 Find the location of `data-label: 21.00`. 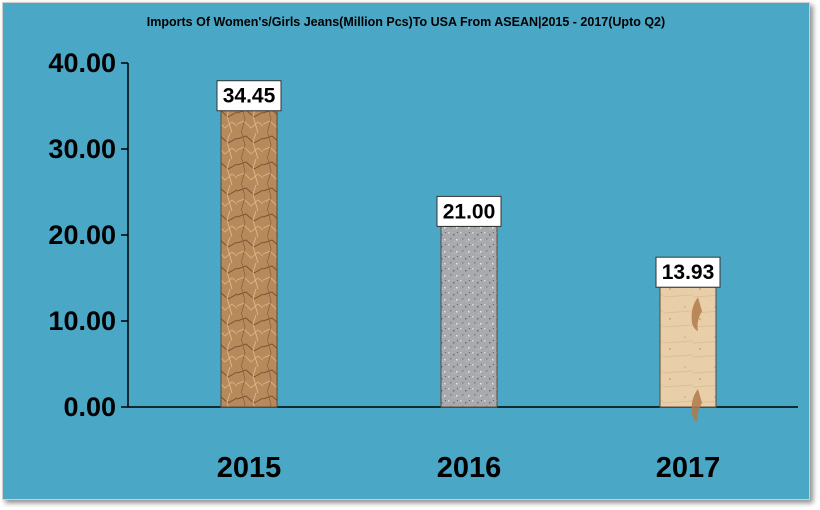

data-label: 21.00 is located at coordinates (469, 211).